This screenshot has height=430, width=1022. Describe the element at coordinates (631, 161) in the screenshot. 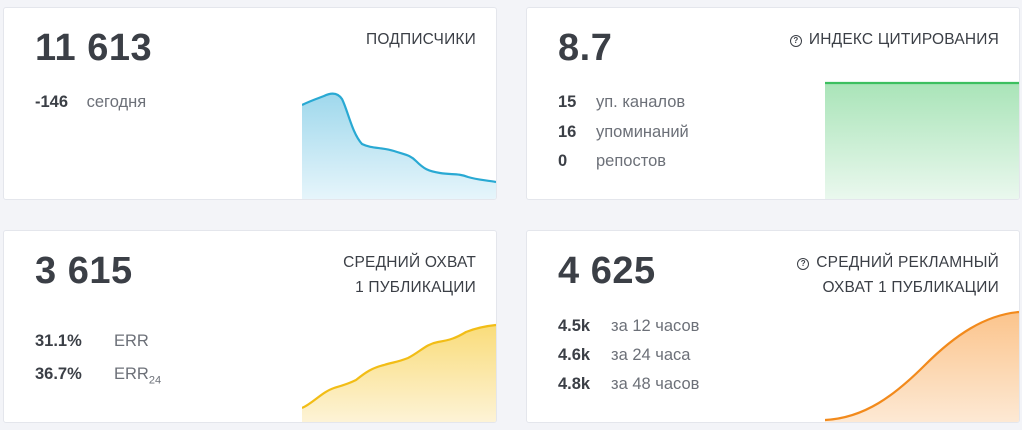

I see `citation-reposts-label: репостов` at that location.